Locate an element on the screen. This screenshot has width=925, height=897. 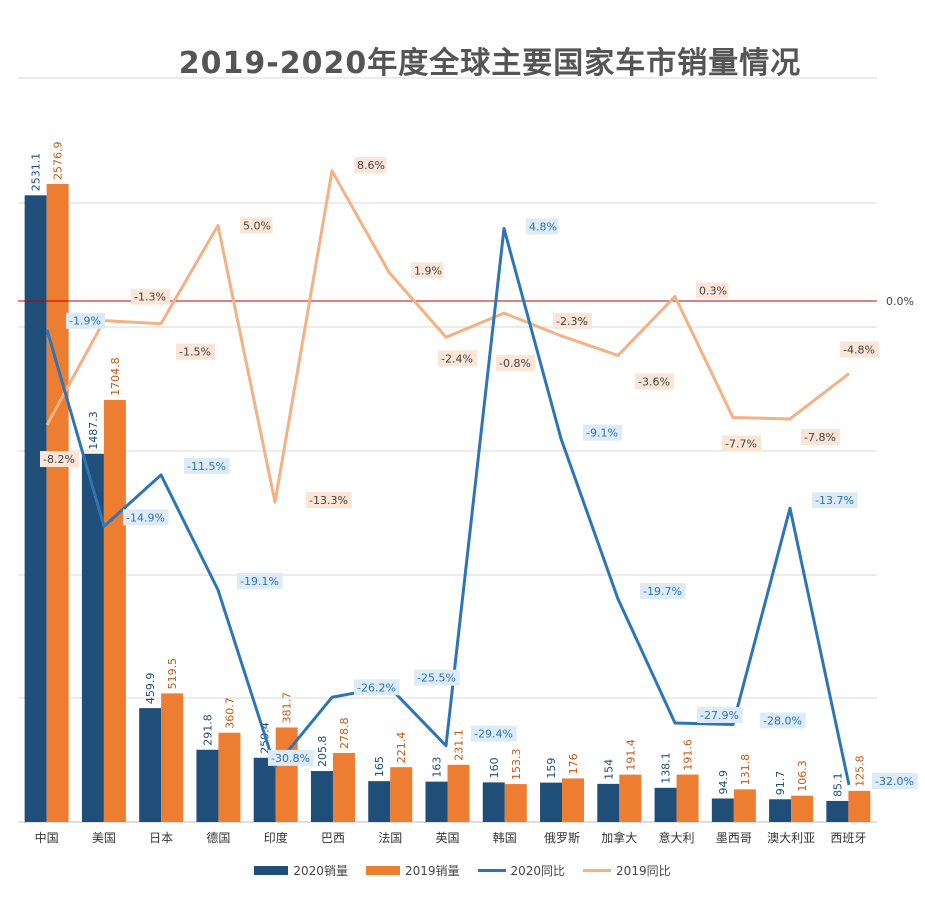
category-label: 韩国 is located at coordinates (505, 837).